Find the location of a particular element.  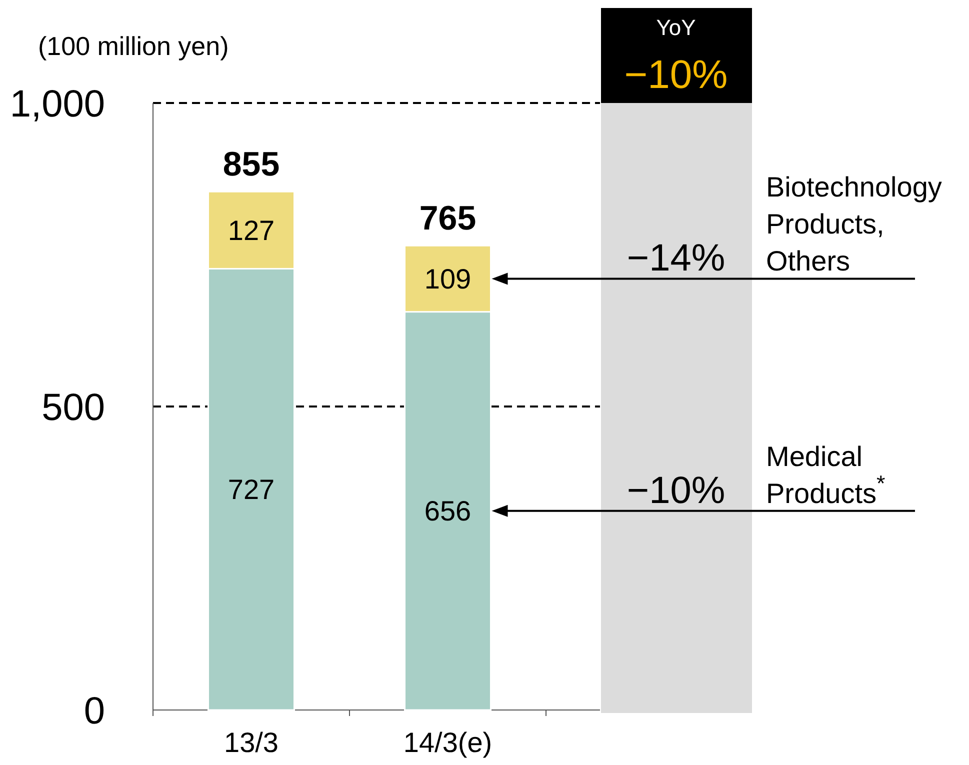

total-label: 765 is located at coordinates (447, 219).